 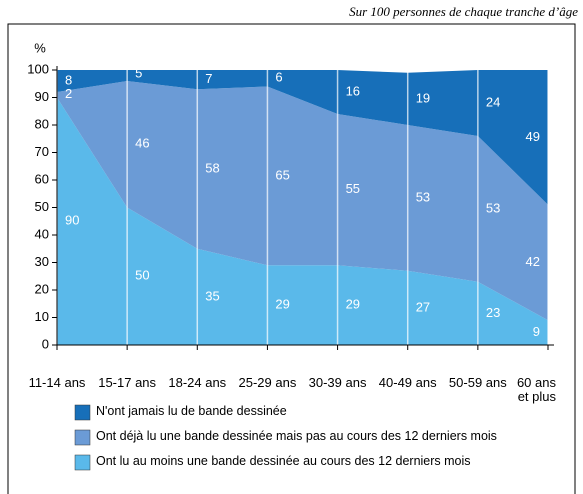 I want to click on x-tick-label: 18-24 ans, so click(x=197, y=382).